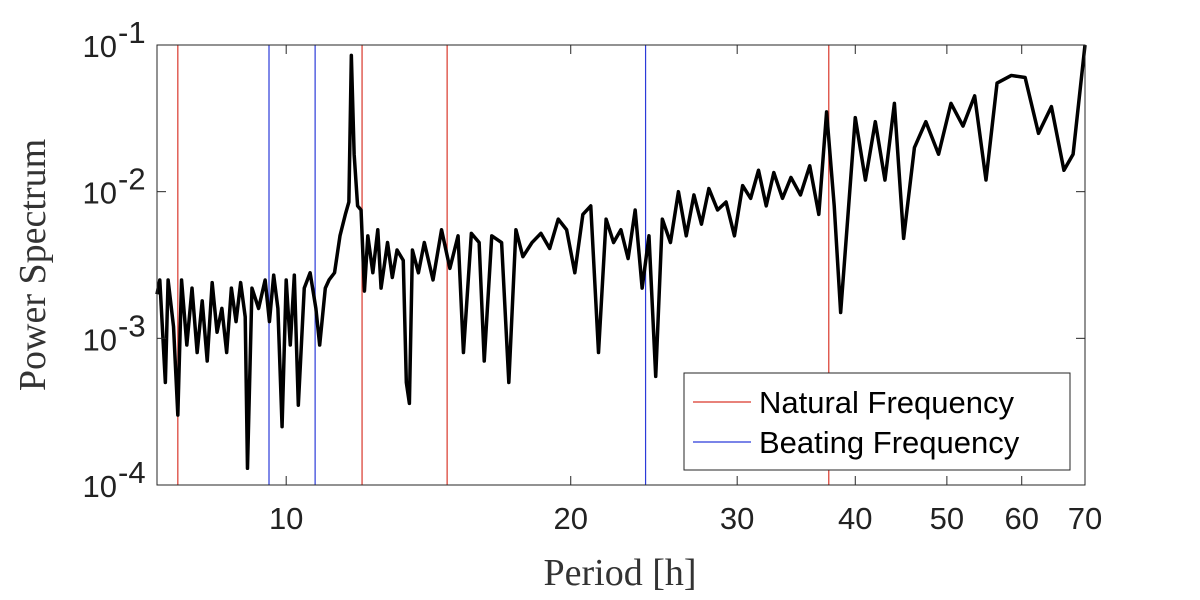  What do you see at coordinates (887, 402) in the screenshot?
I see `legend-label: Natural Frequency` at bounding box center [887, 402].